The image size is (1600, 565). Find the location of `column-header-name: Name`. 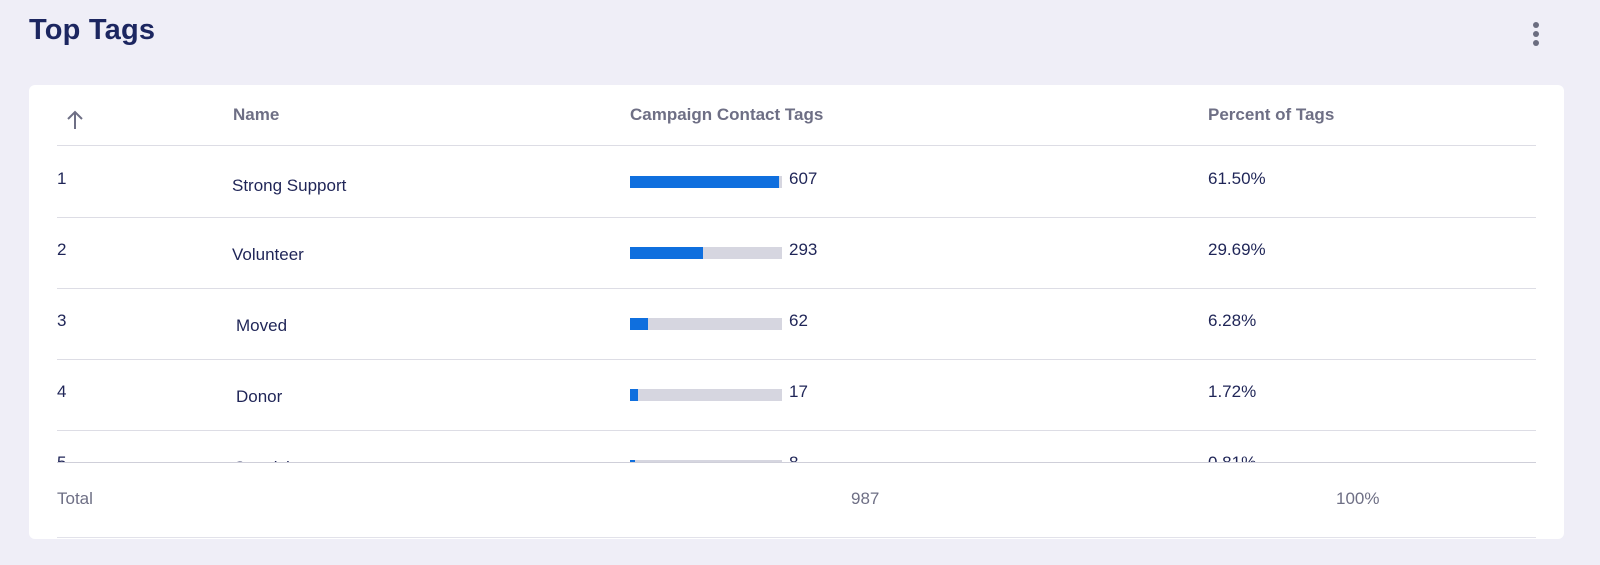

column-header-name: Name is located at coordinates (256, 114).